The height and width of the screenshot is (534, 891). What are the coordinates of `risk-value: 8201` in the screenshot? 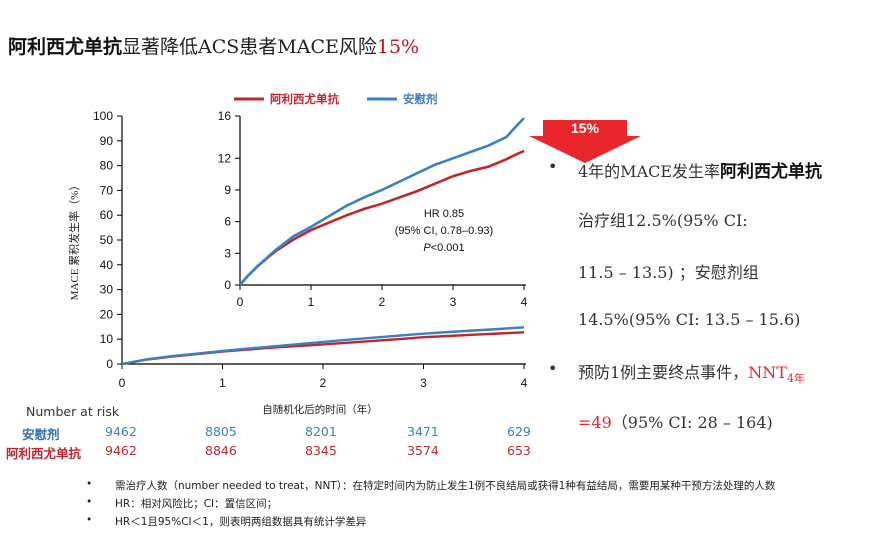 It's located at (321, 431).